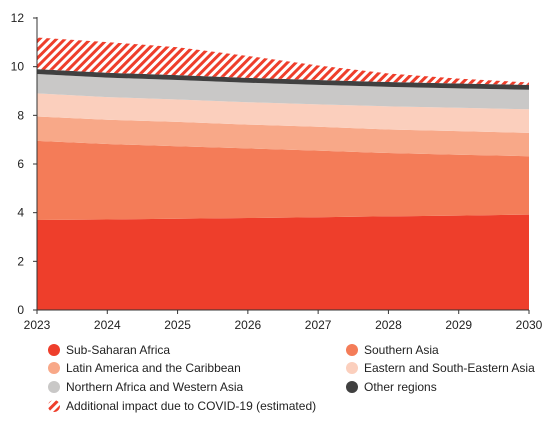 Image resolution: width=554 pixels, height=425 pixels. What do you see at coordinates (283, 79) in the screenshot?
I see `area-series-other-regions` at bounding box center [283, 79].